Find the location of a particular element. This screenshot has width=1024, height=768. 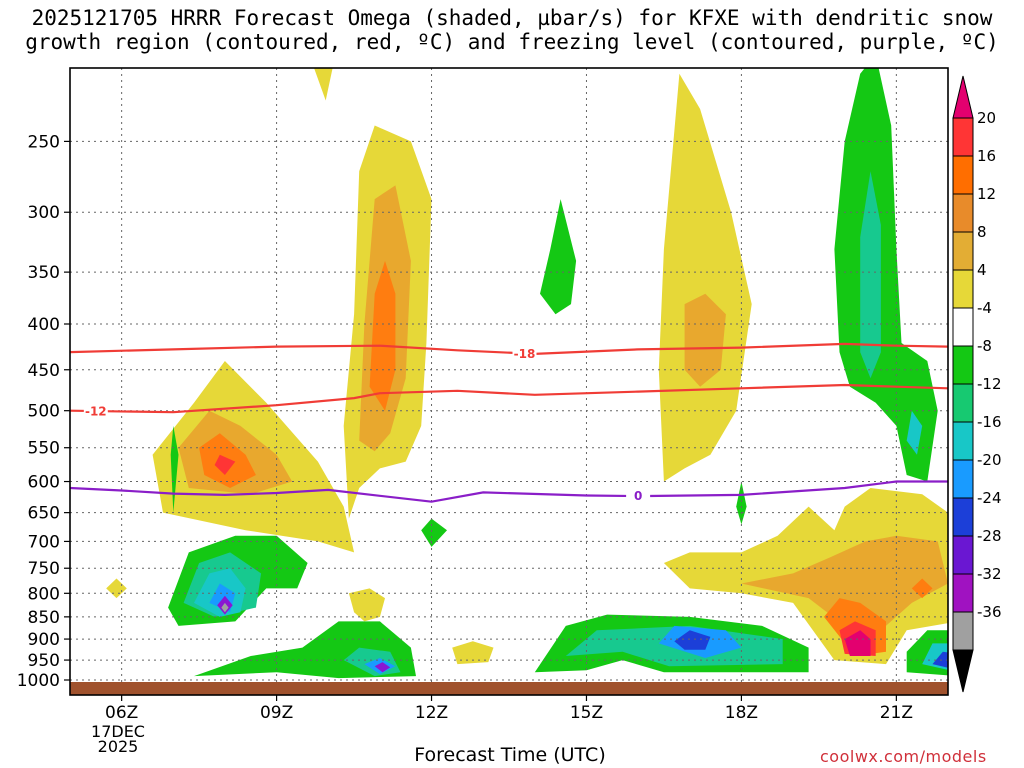

x-tick-label-12Z: 12Z is located at coordinates (431, 713).